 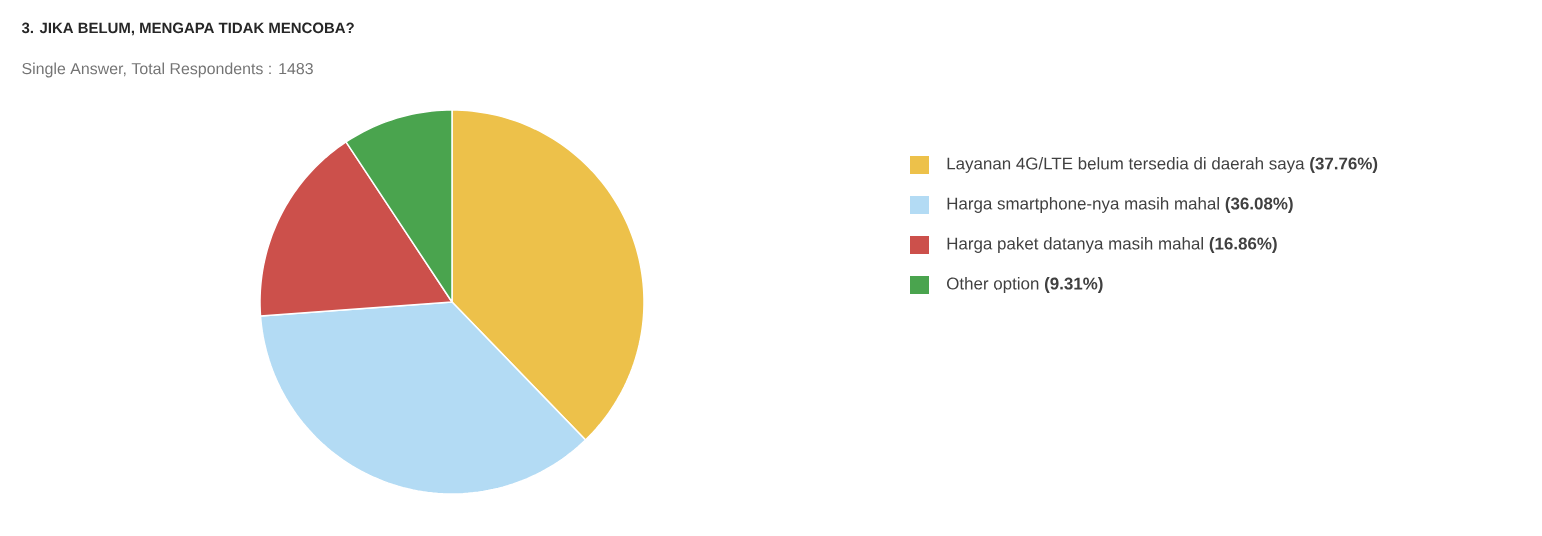 I want to click on data-label: (36.08%), so click(x=1259, y=205).